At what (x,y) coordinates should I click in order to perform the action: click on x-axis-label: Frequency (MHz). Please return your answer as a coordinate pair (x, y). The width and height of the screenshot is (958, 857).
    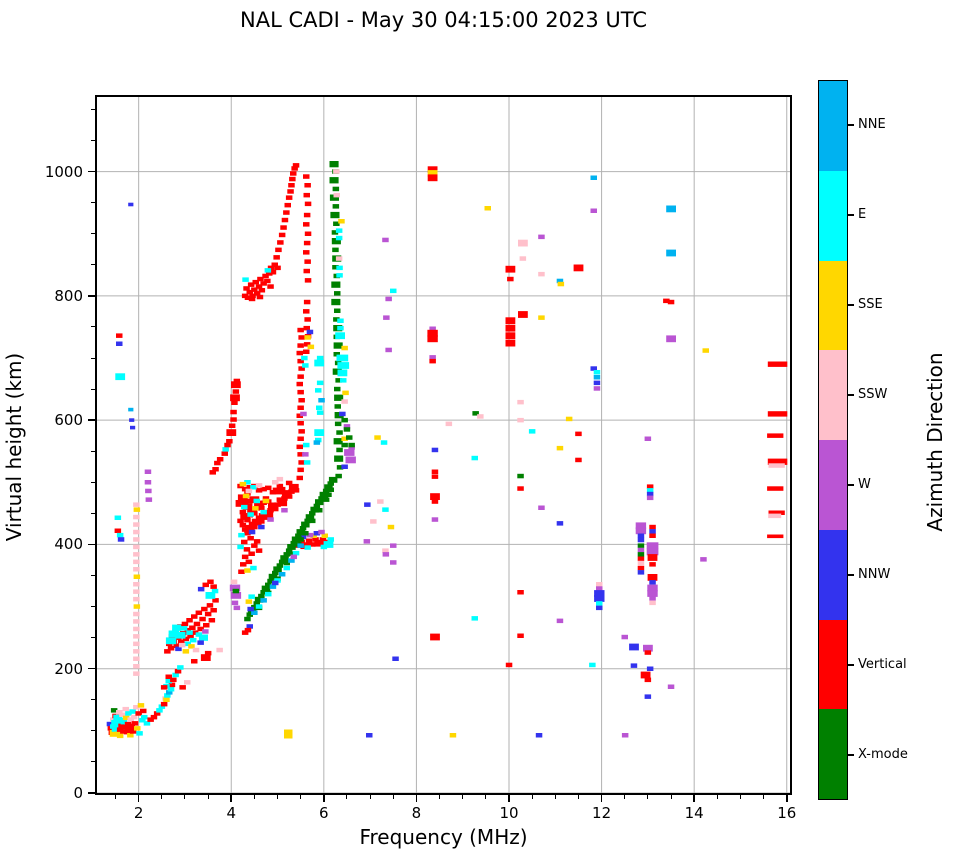
    Looking at the image, I should click on (443, 837).